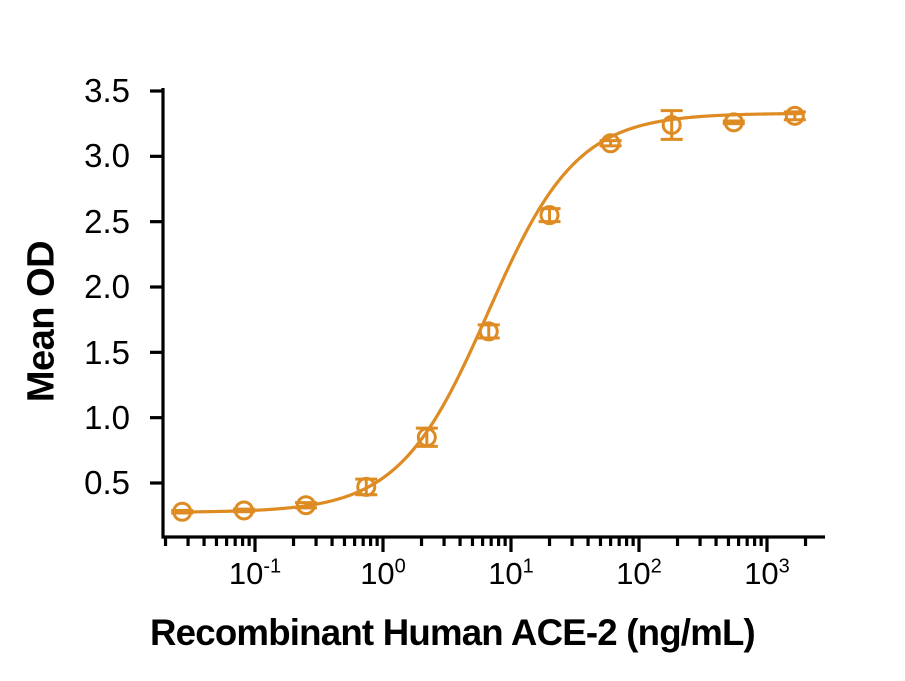  What do you see at coordinates (453, 632) in the screenshot?
I see `x-axis-title: Recombinant Human ACE-2 (ng/mL)` at bounding box center [453, 632].